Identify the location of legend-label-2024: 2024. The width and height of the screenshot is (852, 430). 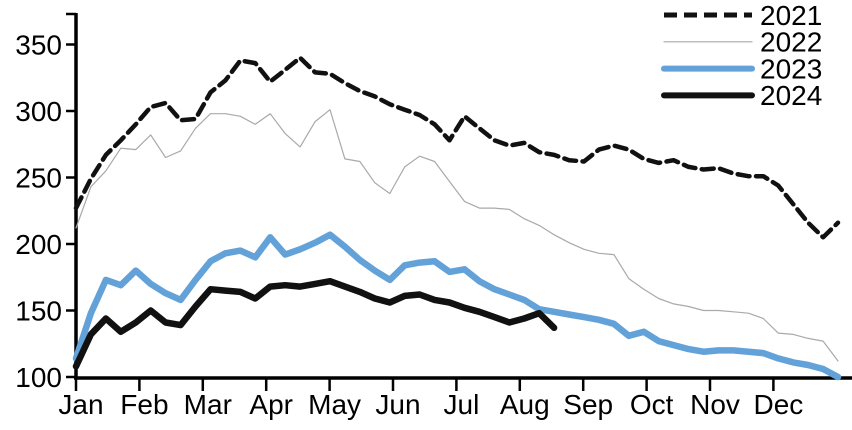
(791, 95).